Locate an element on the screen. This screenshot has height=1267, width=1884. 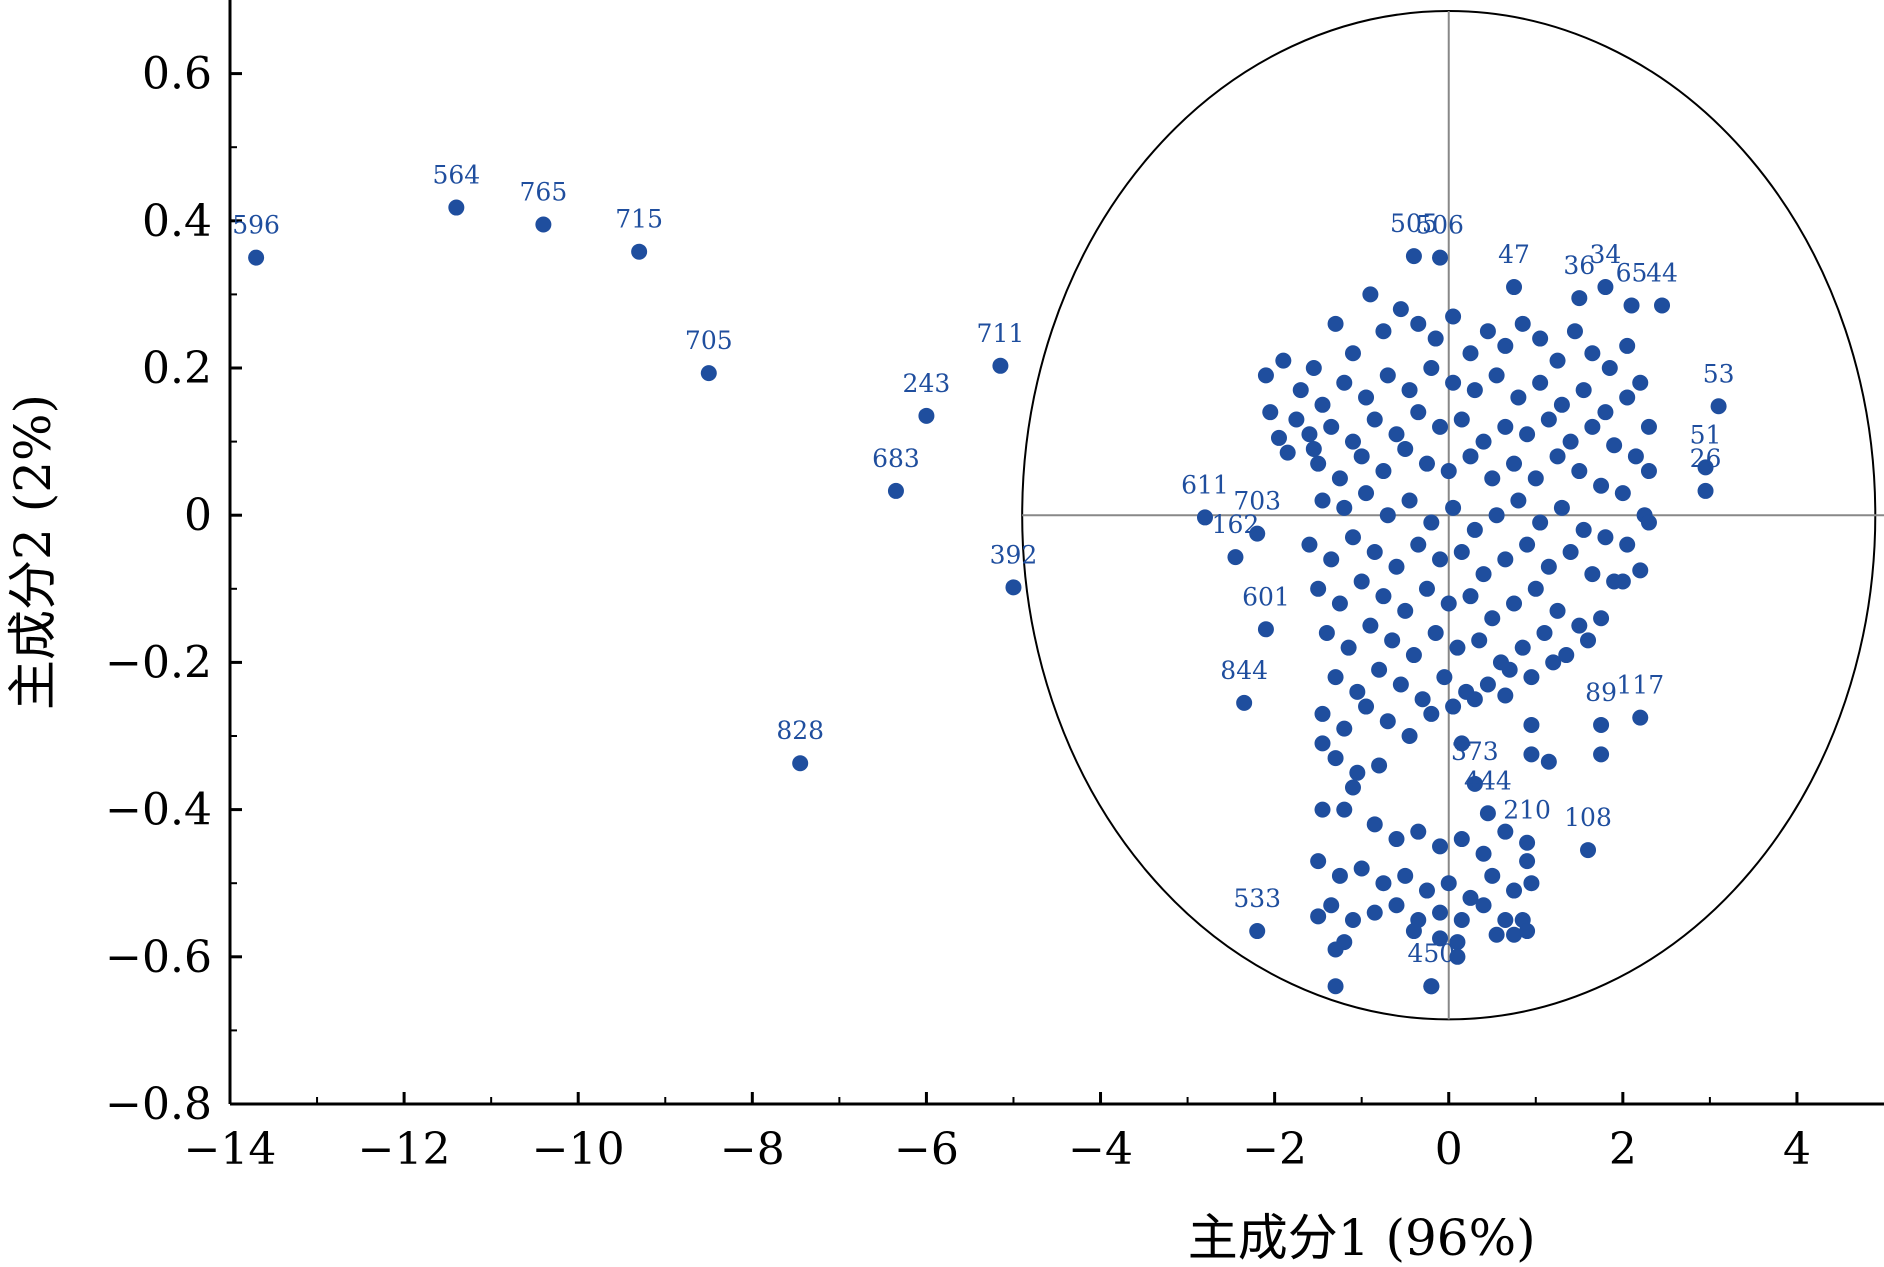
x-tick-label: −2 is located at coordinates (1274, 1149).